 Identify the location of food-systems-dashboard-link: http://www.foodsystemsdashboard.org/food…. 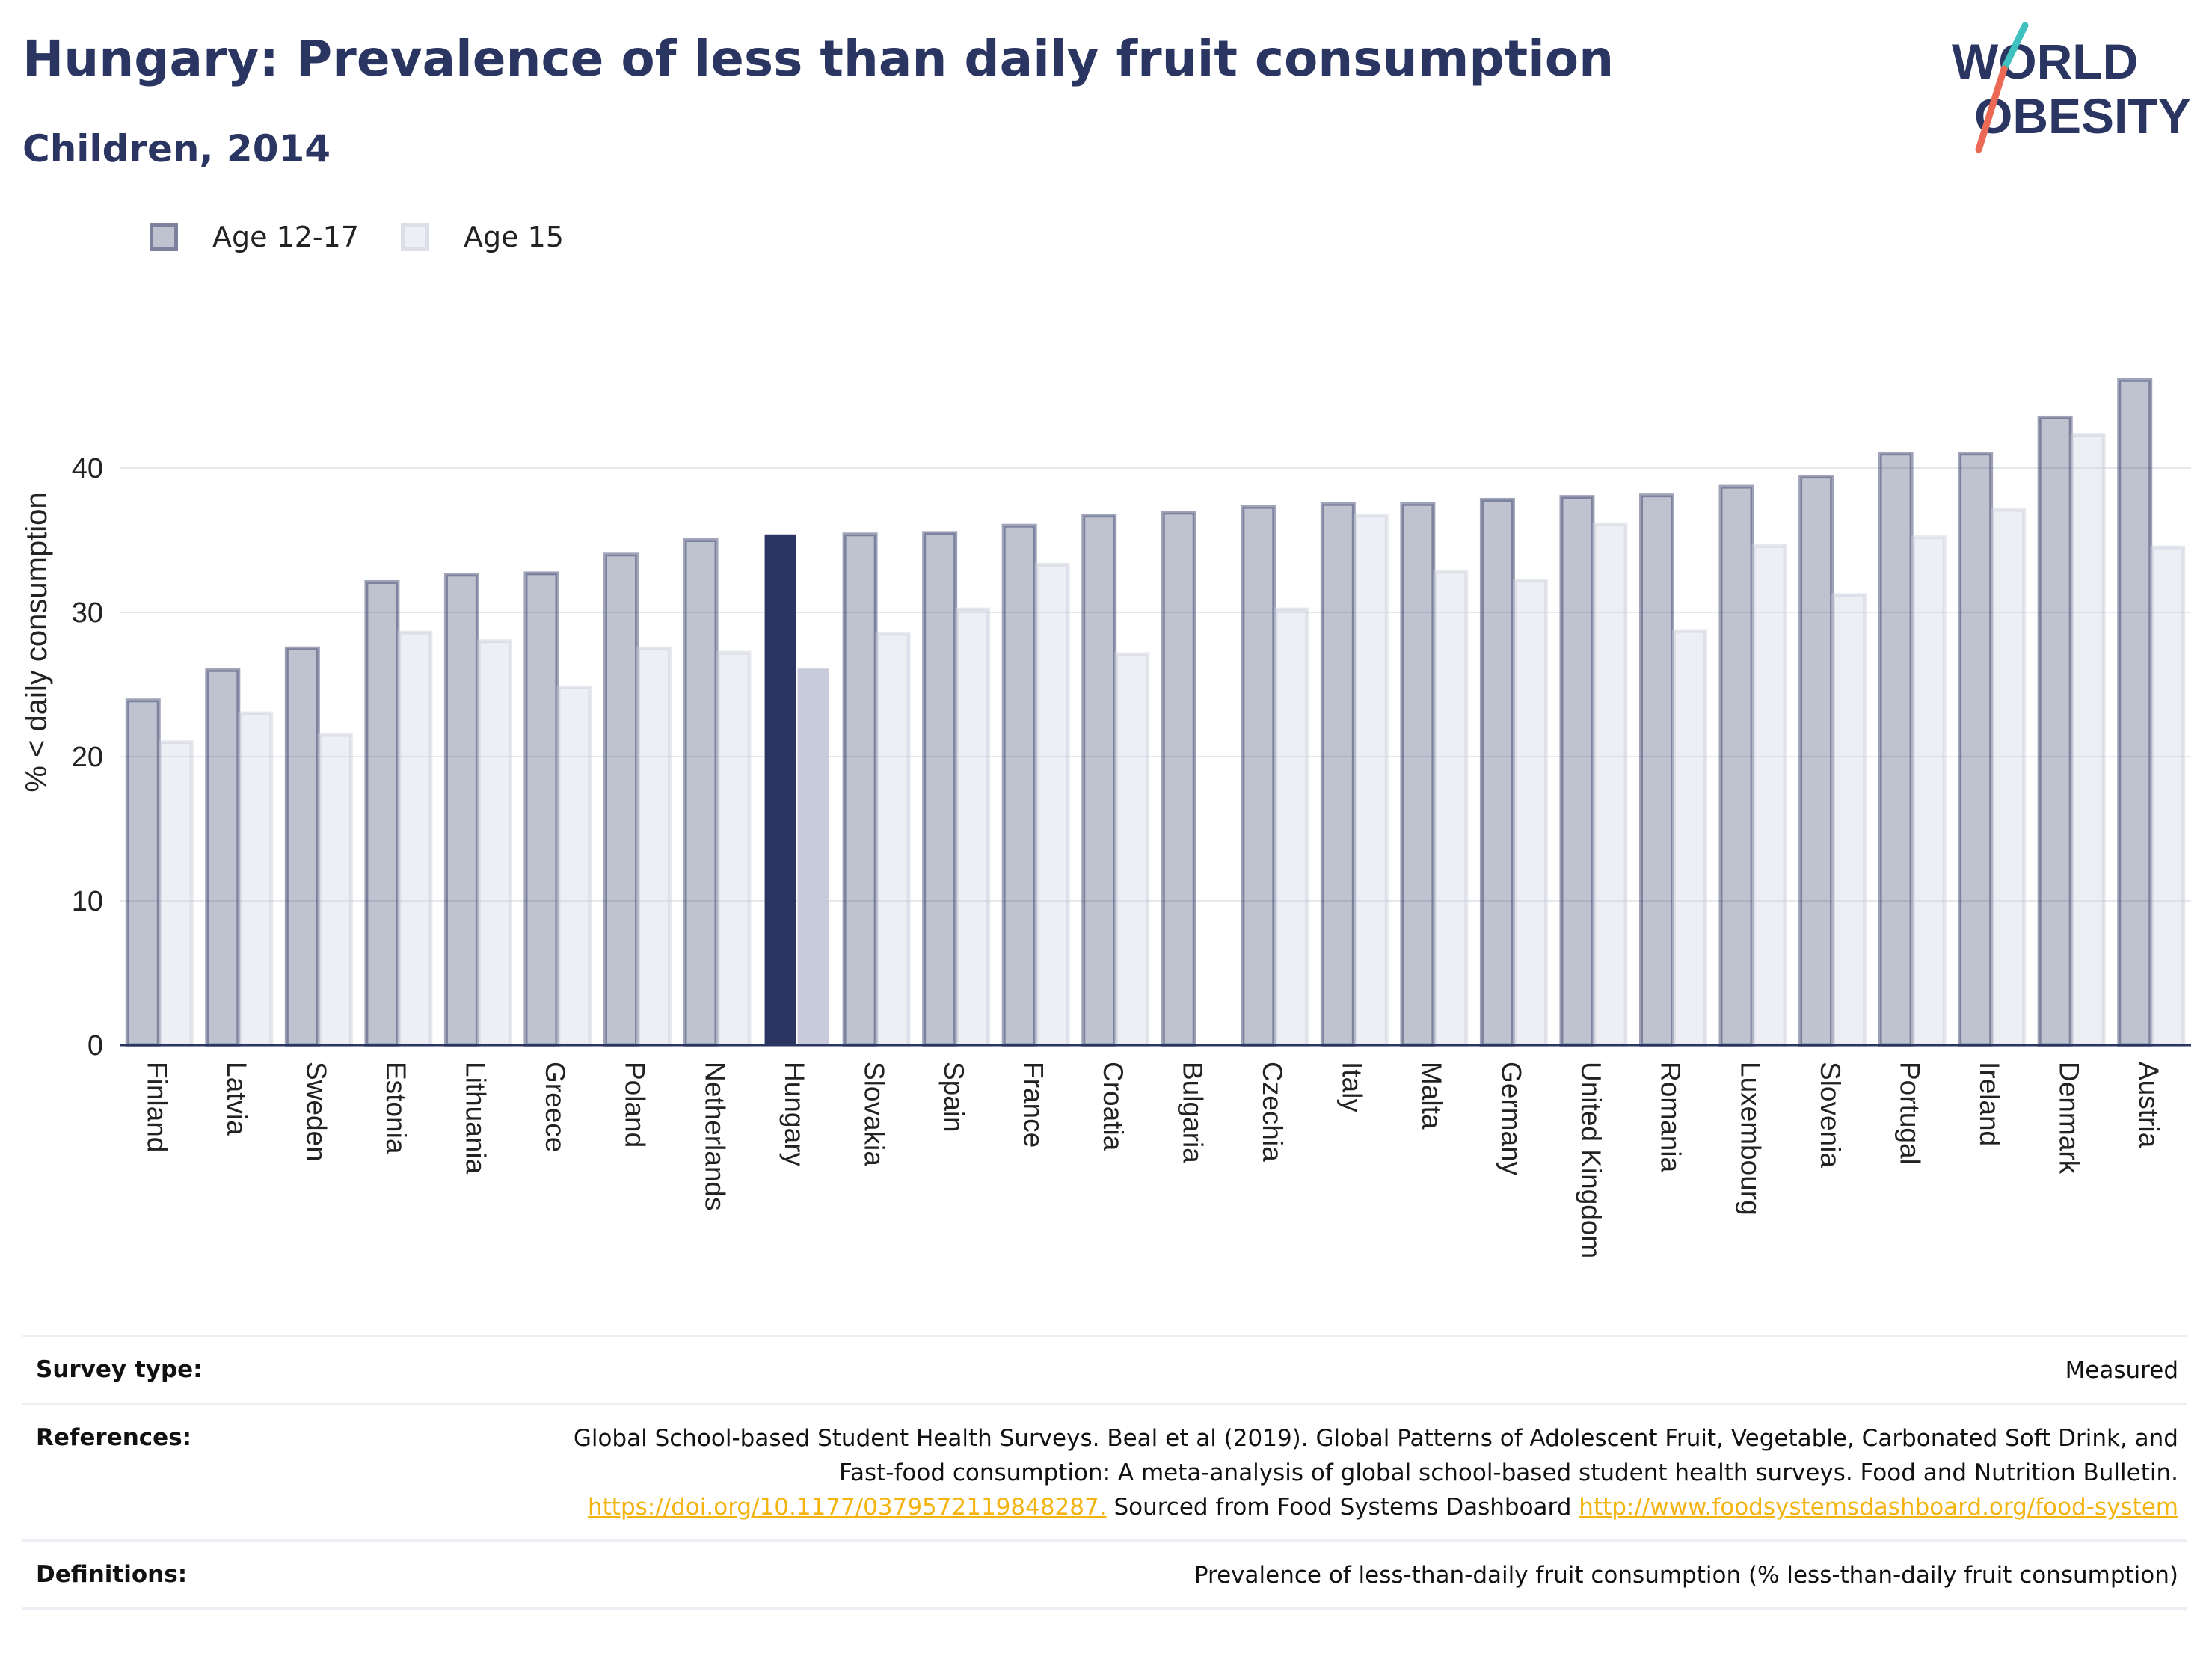
(1878, 1507).